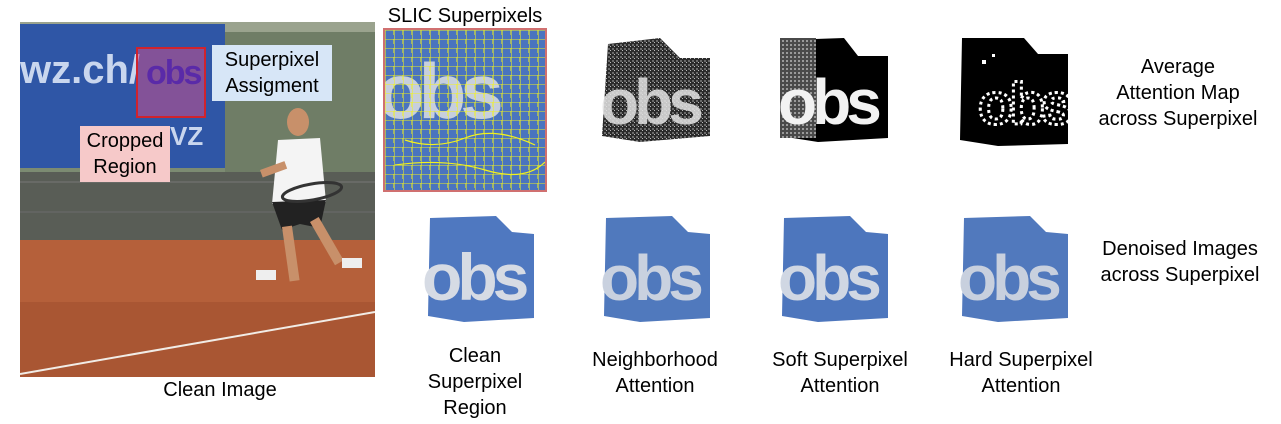 The image size is (1281, 424). What do you see at coordinates (80, 70) in the screenshot?
I see `banner-url-text: wz.ch/` at bounding box center [80, 70].